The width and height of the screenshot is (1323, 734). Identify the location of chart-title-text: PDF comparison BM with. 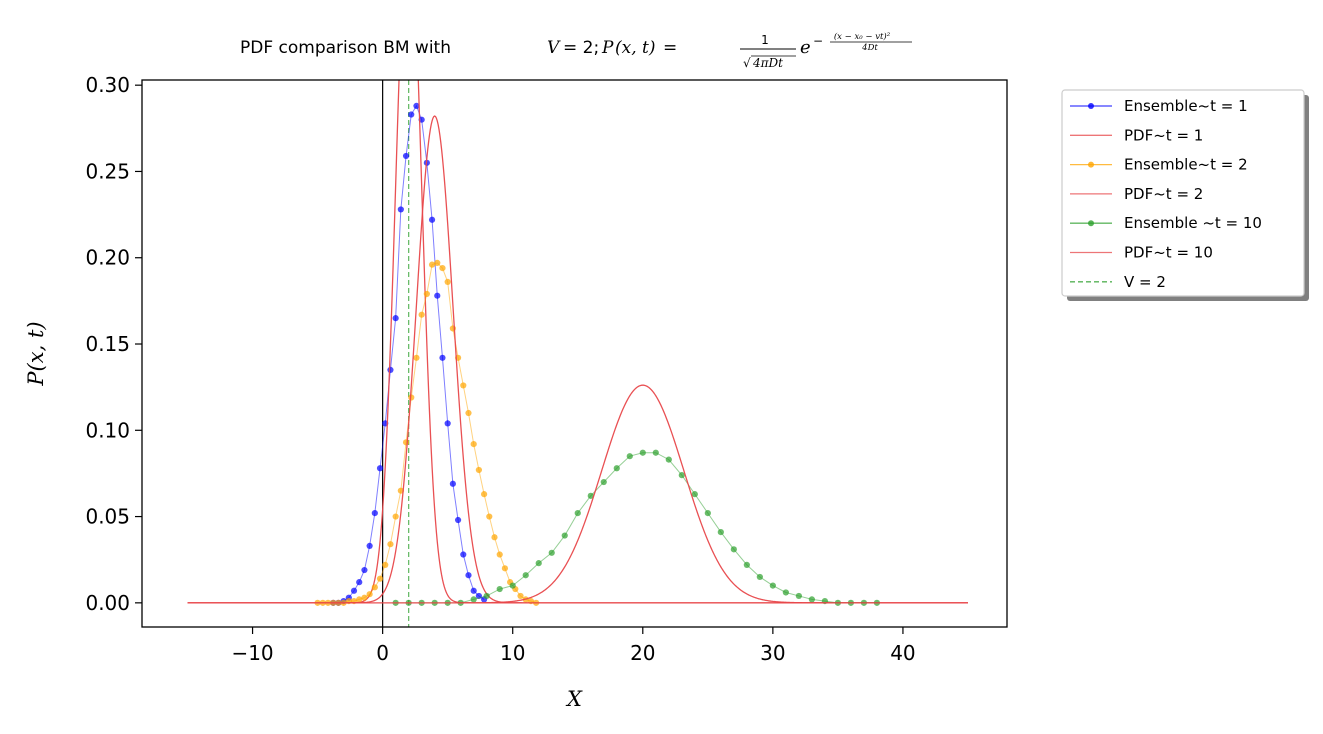
(345, 48).